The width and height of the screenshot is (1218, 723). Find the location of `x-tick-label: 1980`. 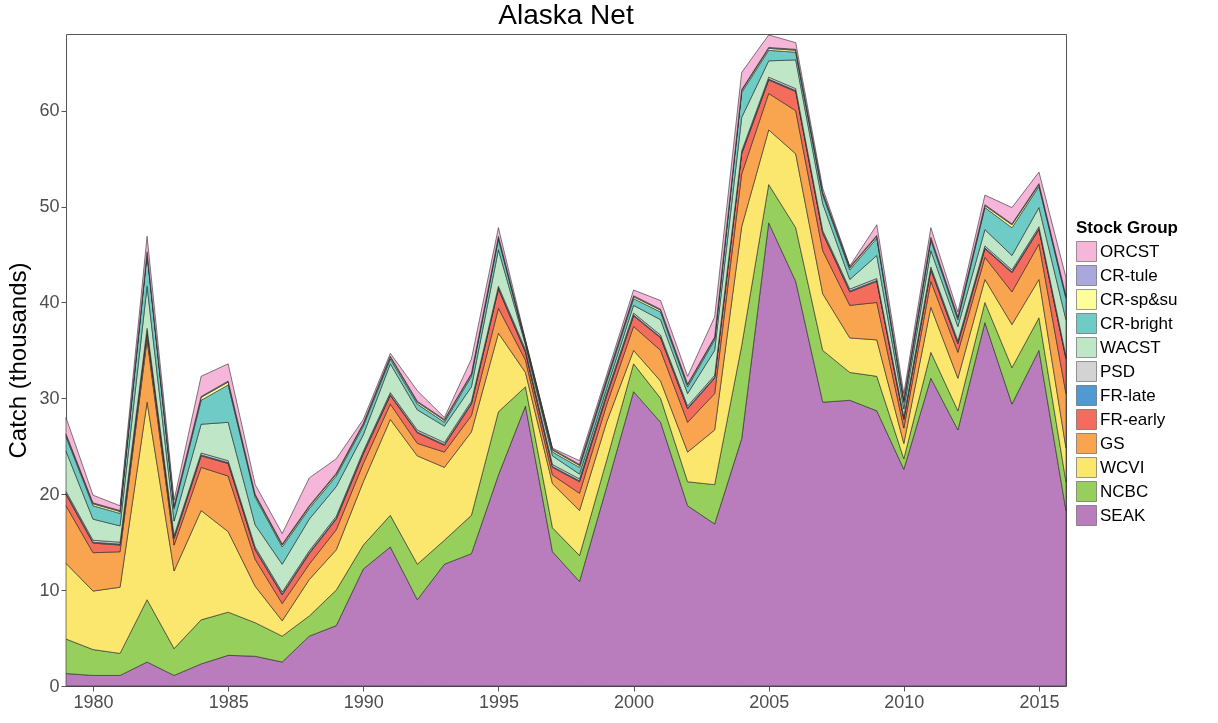

x-tick-label: 1980 is located at coordinates (93, 701).